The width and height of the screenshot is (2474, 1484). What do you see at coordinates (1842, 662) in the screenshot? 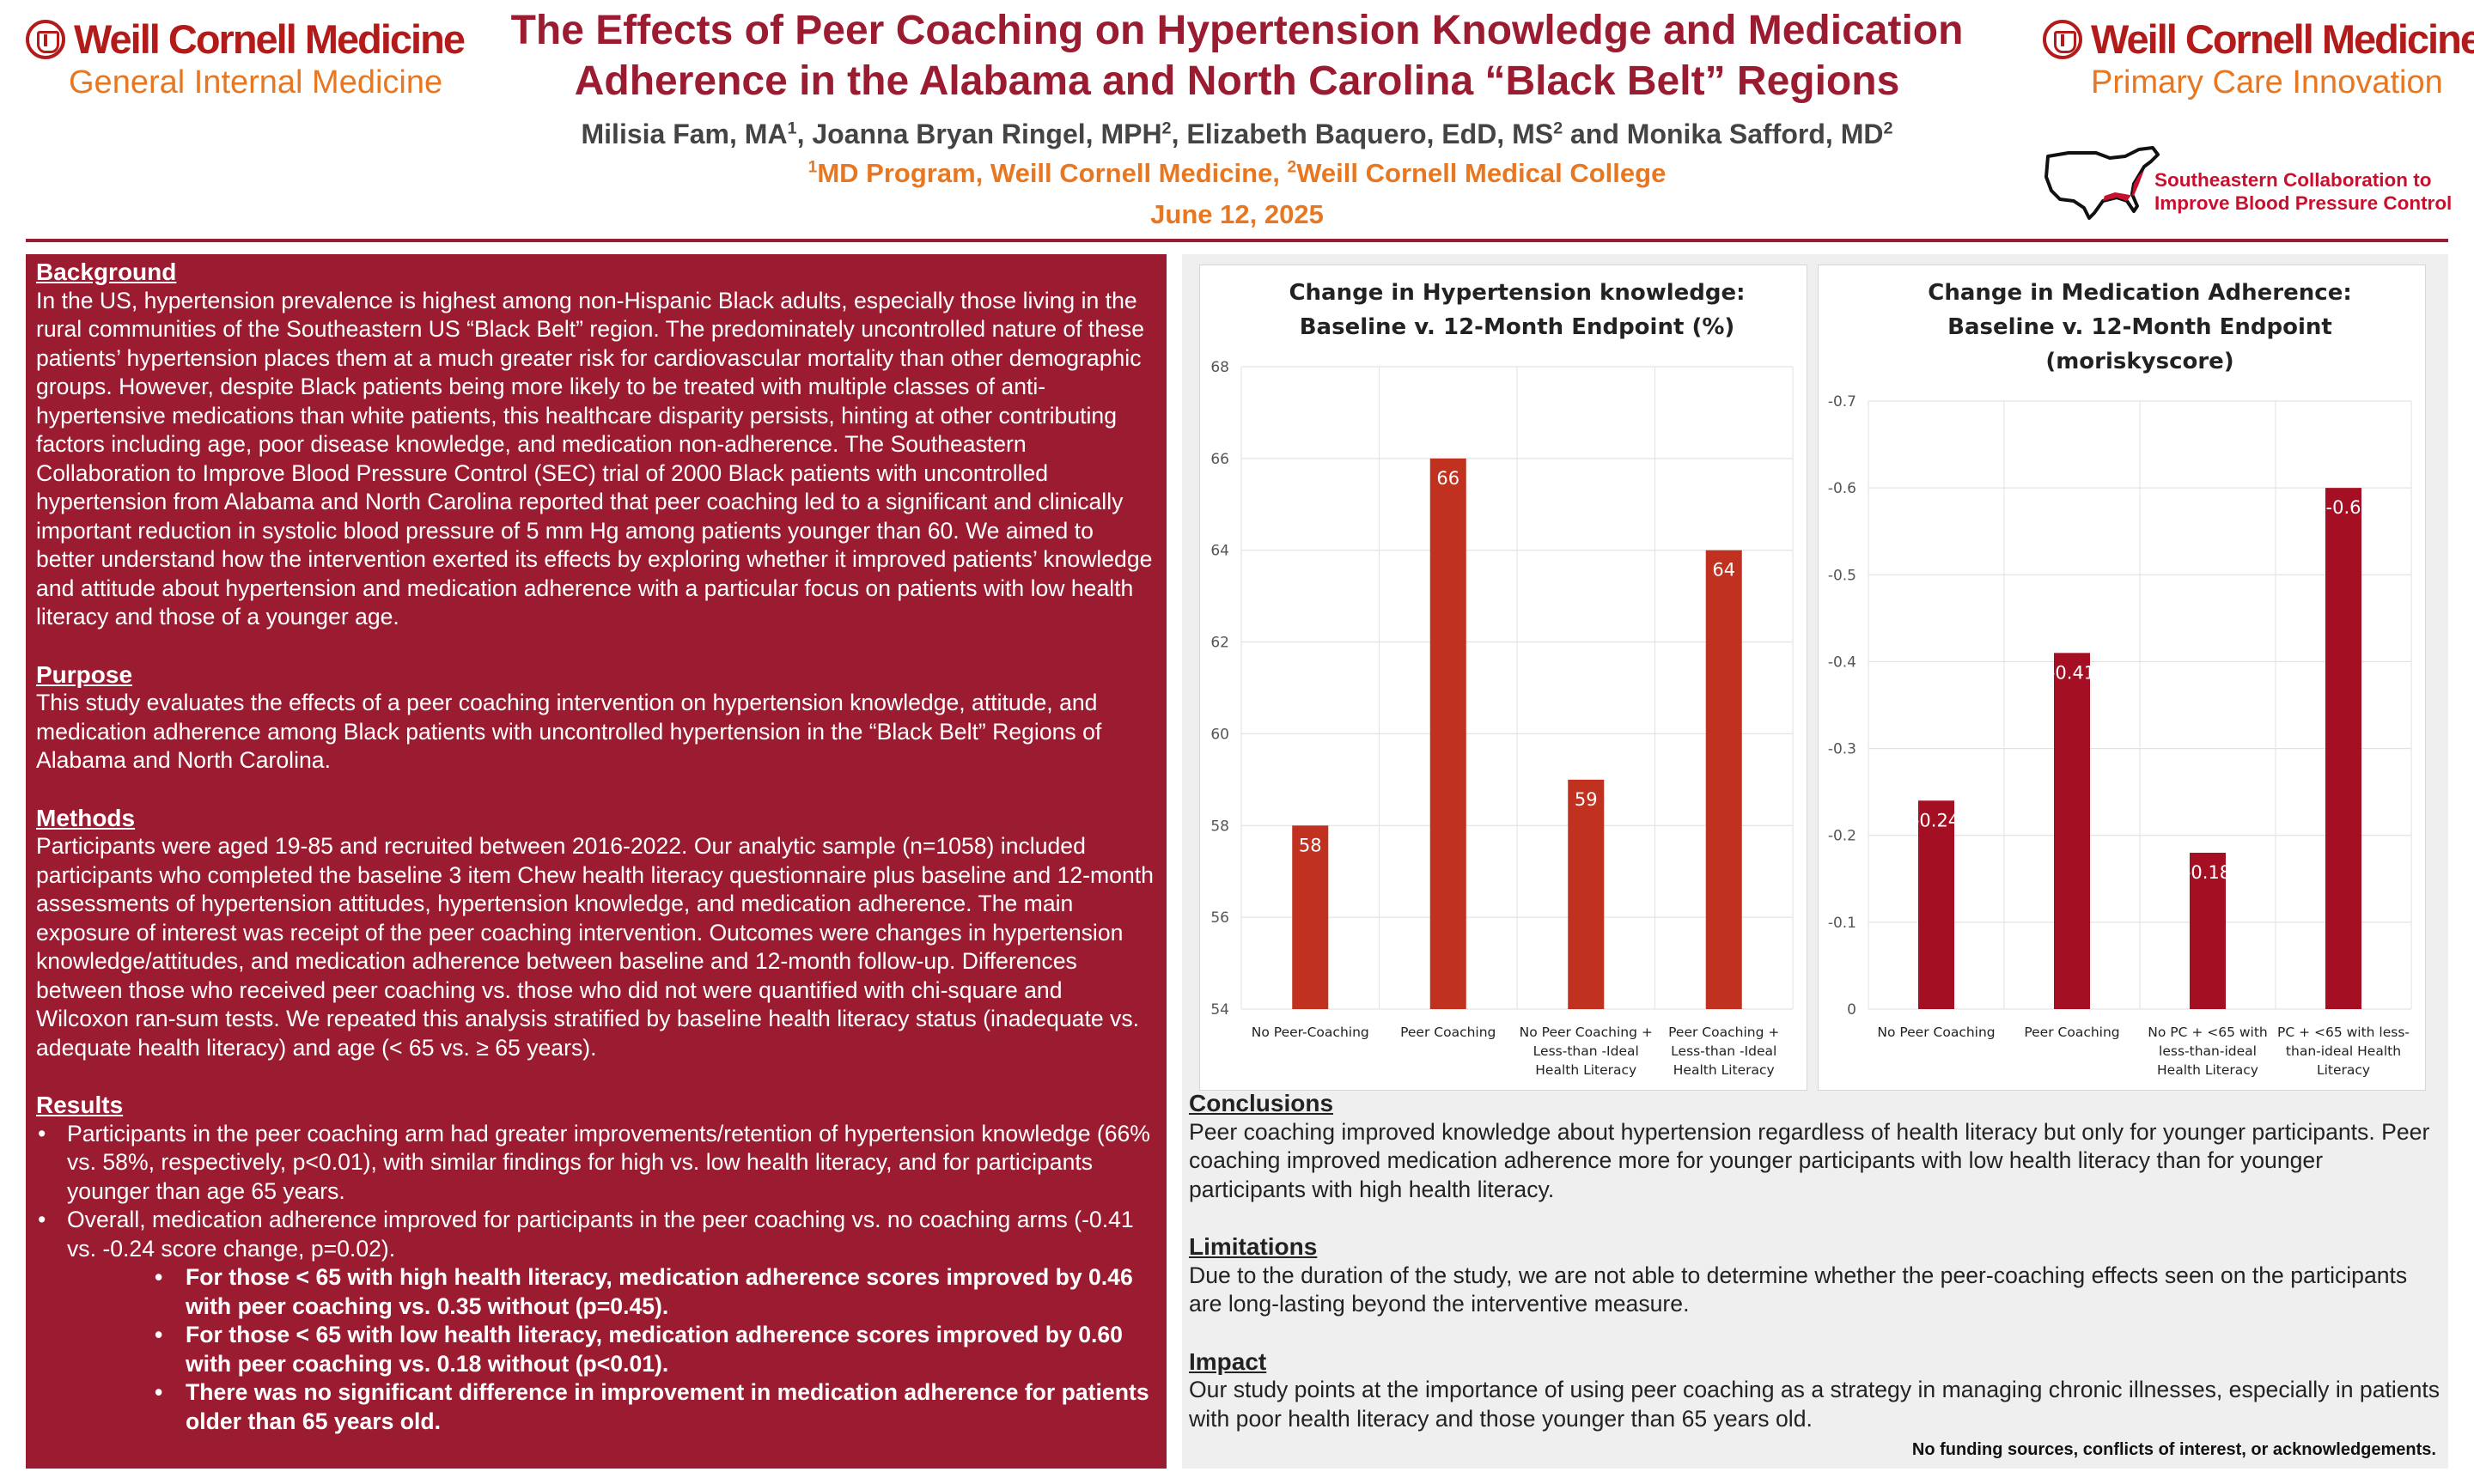
I see `y-tick-label: -0.4` at bounding box center [1842, 662].